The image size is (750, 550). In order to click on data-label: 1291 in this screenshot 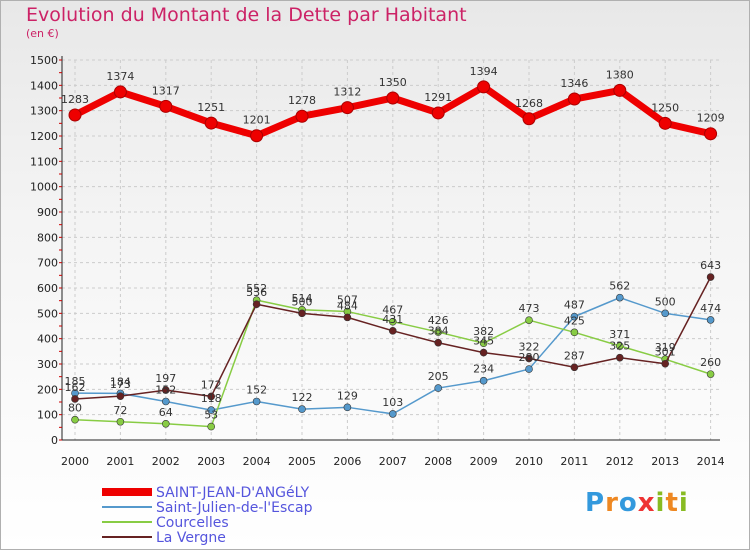, I will do `click(438, 97)`.